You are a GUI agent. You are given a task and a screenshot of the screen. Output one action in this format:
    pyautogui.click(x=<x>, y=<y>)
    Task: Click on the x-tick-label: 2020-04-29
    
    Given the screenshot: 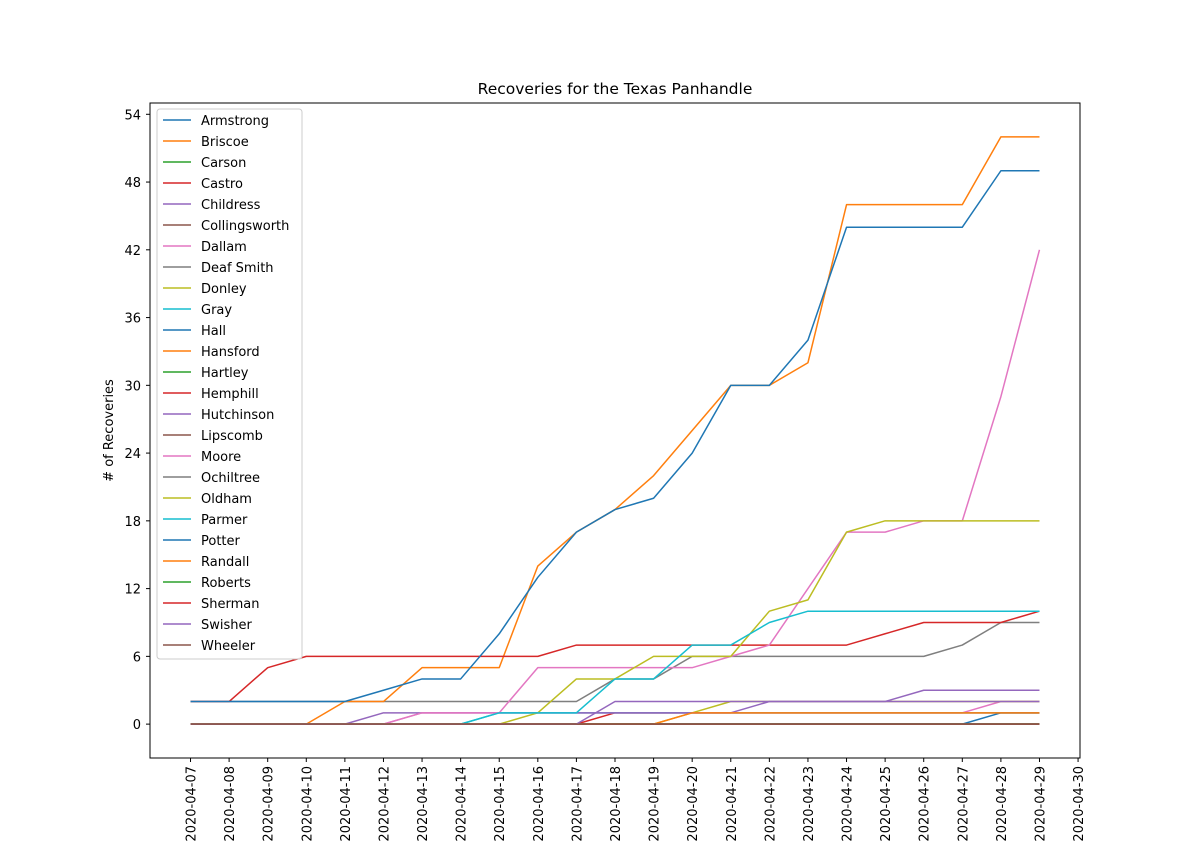 What is the action you would take?
    pyautogui.click(x=1040, y=804)
    